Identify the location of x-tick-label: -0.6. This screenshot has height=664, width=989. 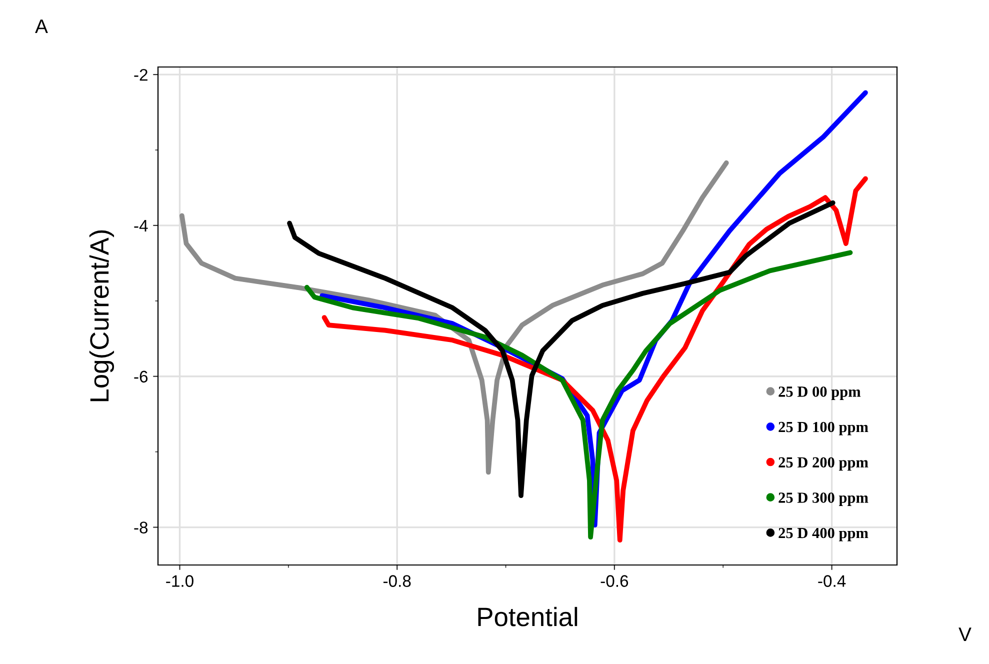
(614, 581).